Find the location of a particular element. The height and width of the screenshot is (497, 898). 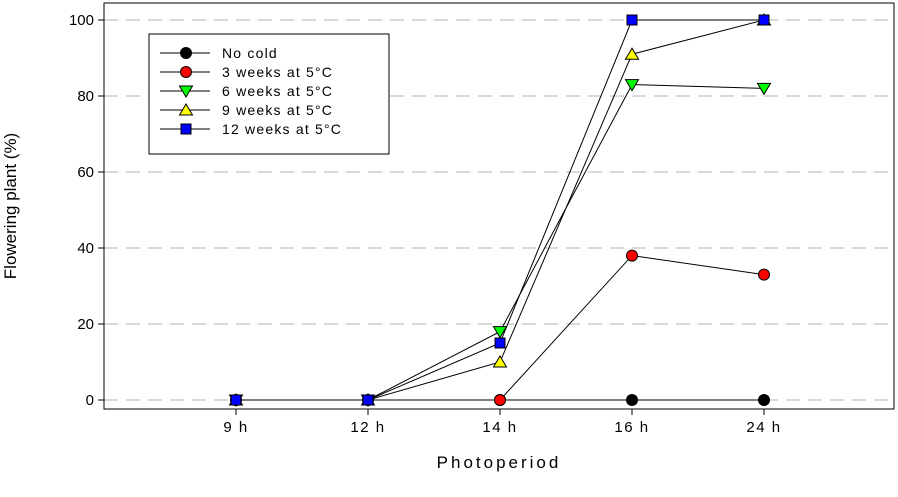

y-axis-title: Flowering plant (%) is located at coordinates (10, 206).